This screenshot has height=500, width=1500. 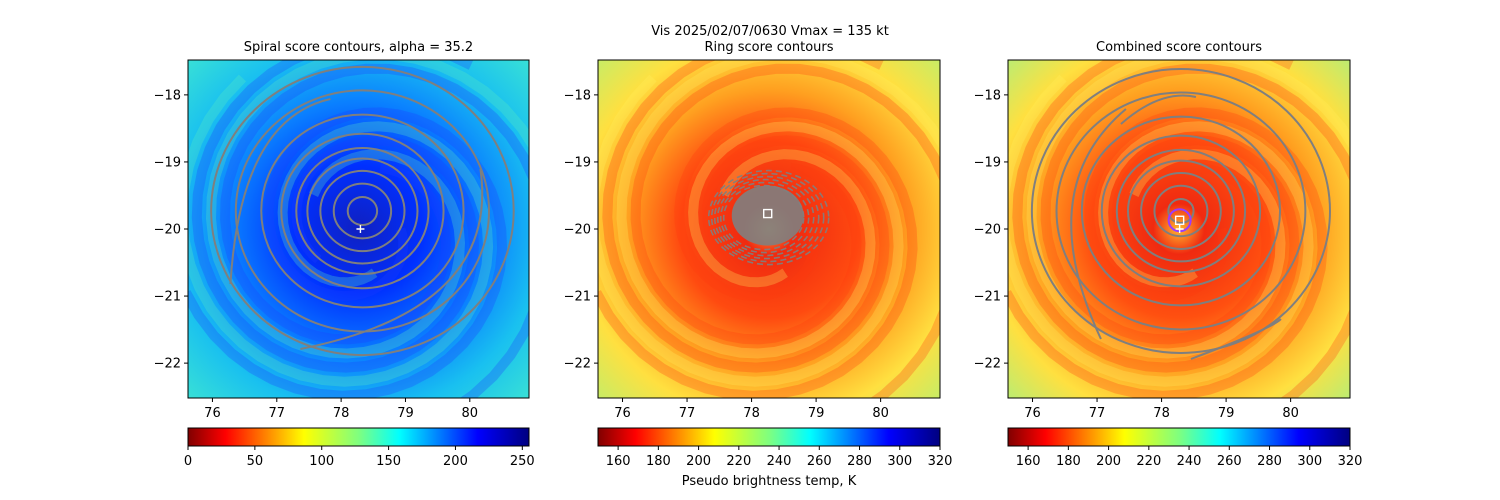 What do you see at coordinates (768, 47) in the screenshot?
I see `panel-title: Ring score contours` at bounding box center [768, 47].